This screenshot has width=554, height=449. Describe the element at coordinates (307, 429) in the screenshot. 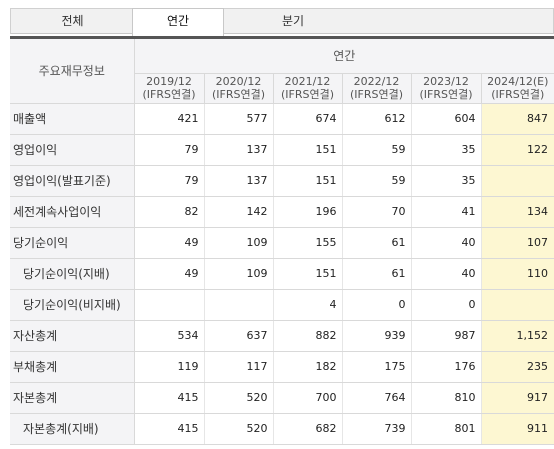

I see `table-cell: 682` at that location.